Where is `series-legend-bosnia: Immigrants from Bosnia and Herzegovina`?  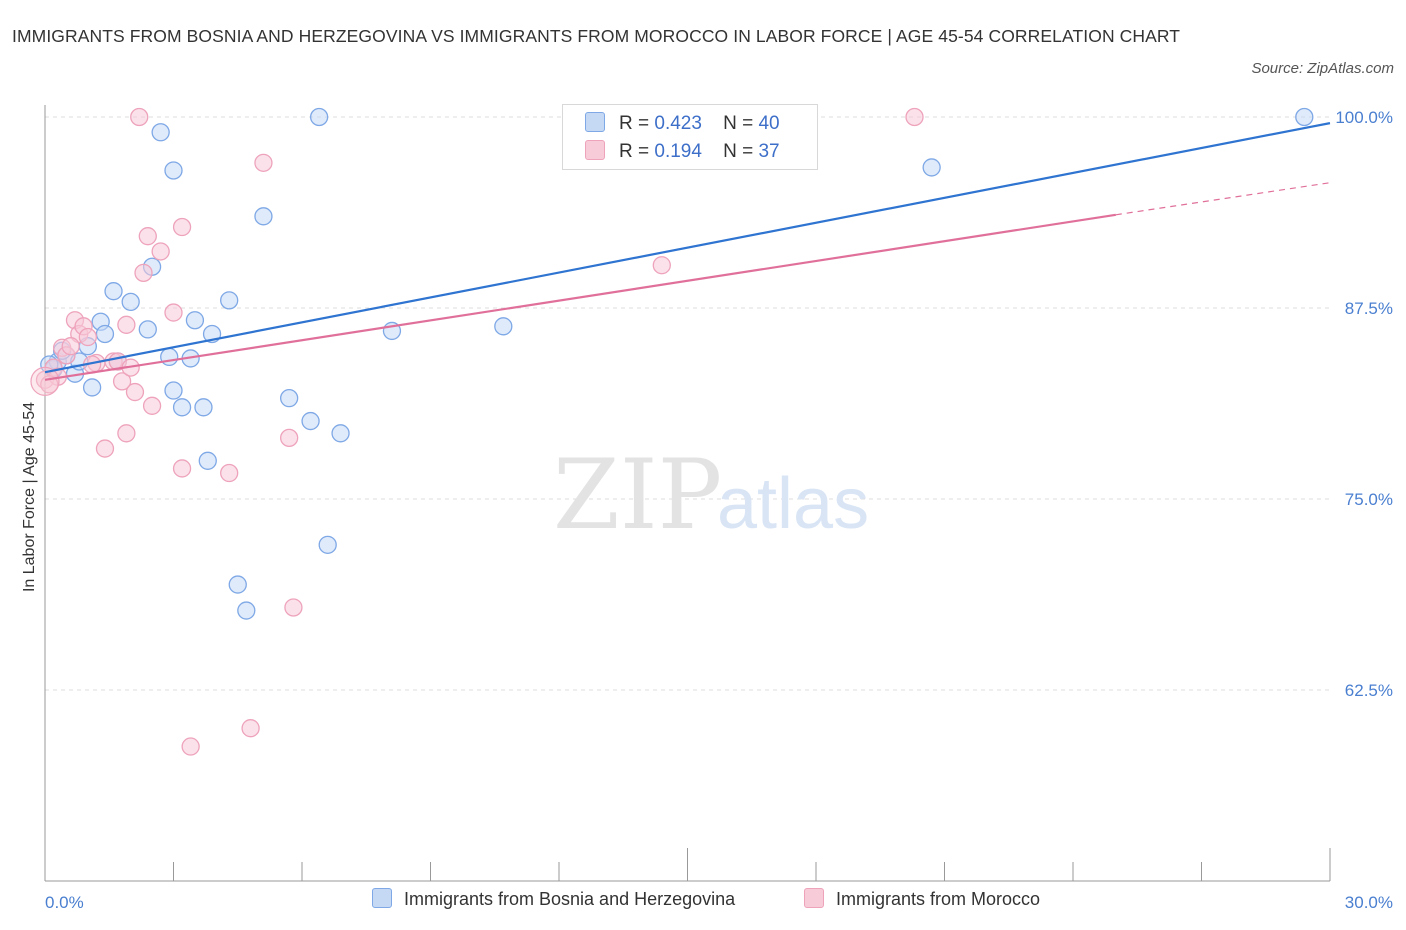
series-legend-bosnia: Immigrants from Bosnia and Herzegovina is located at coordinates (553, 899).